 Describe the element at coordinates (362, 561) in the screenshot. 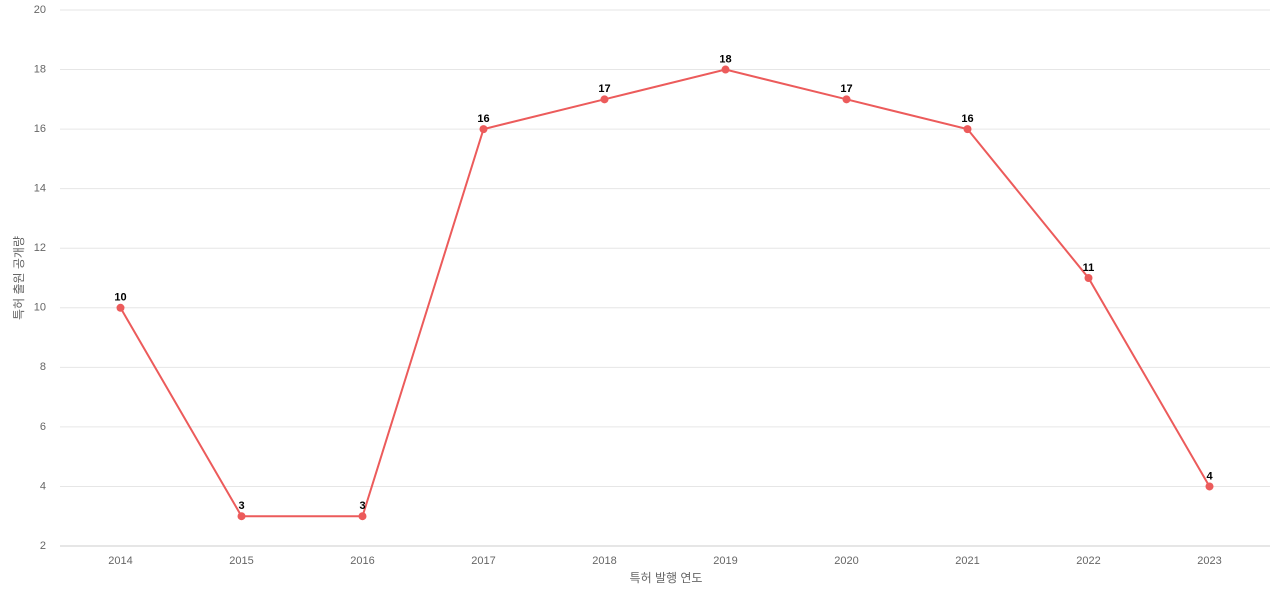

I see `x-tick-label: 2016` at that location.